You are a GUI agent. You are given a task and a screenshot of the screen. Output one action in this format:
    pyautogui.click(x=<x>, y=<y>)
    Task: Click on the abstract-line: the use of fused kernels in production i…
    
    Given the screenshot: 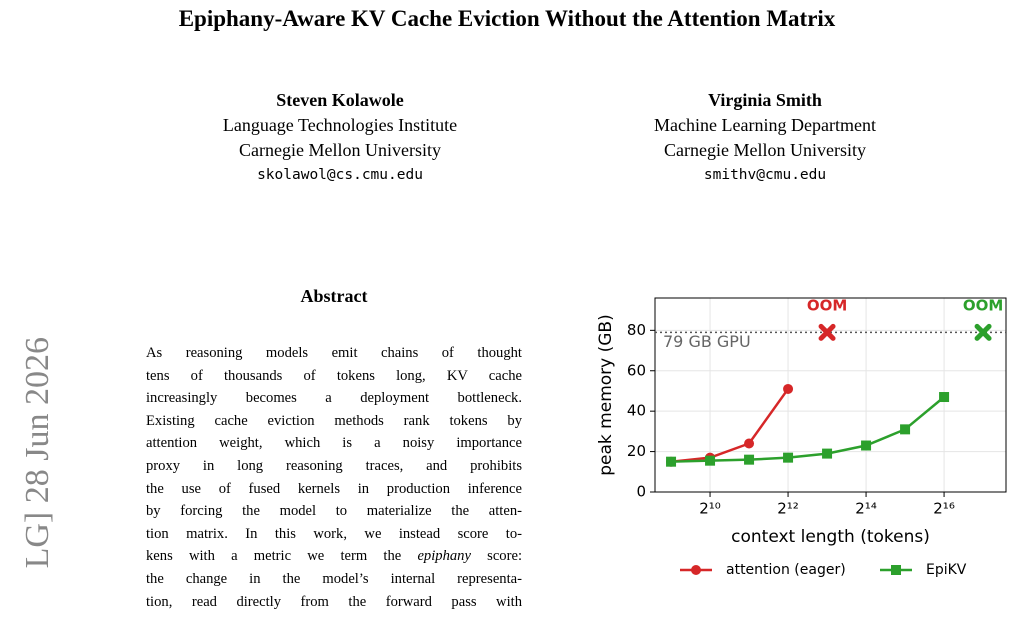 What is the action you would take?
    pyautogui.click(x=334, y=488)
    